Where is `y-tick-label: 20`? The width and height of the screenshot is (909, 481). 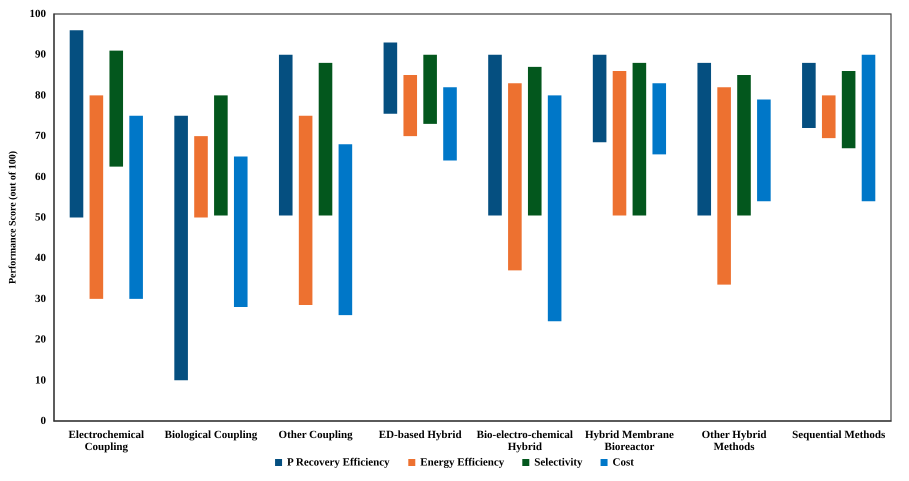
y-tick-label: 20 is located at coordinates (40, 340).